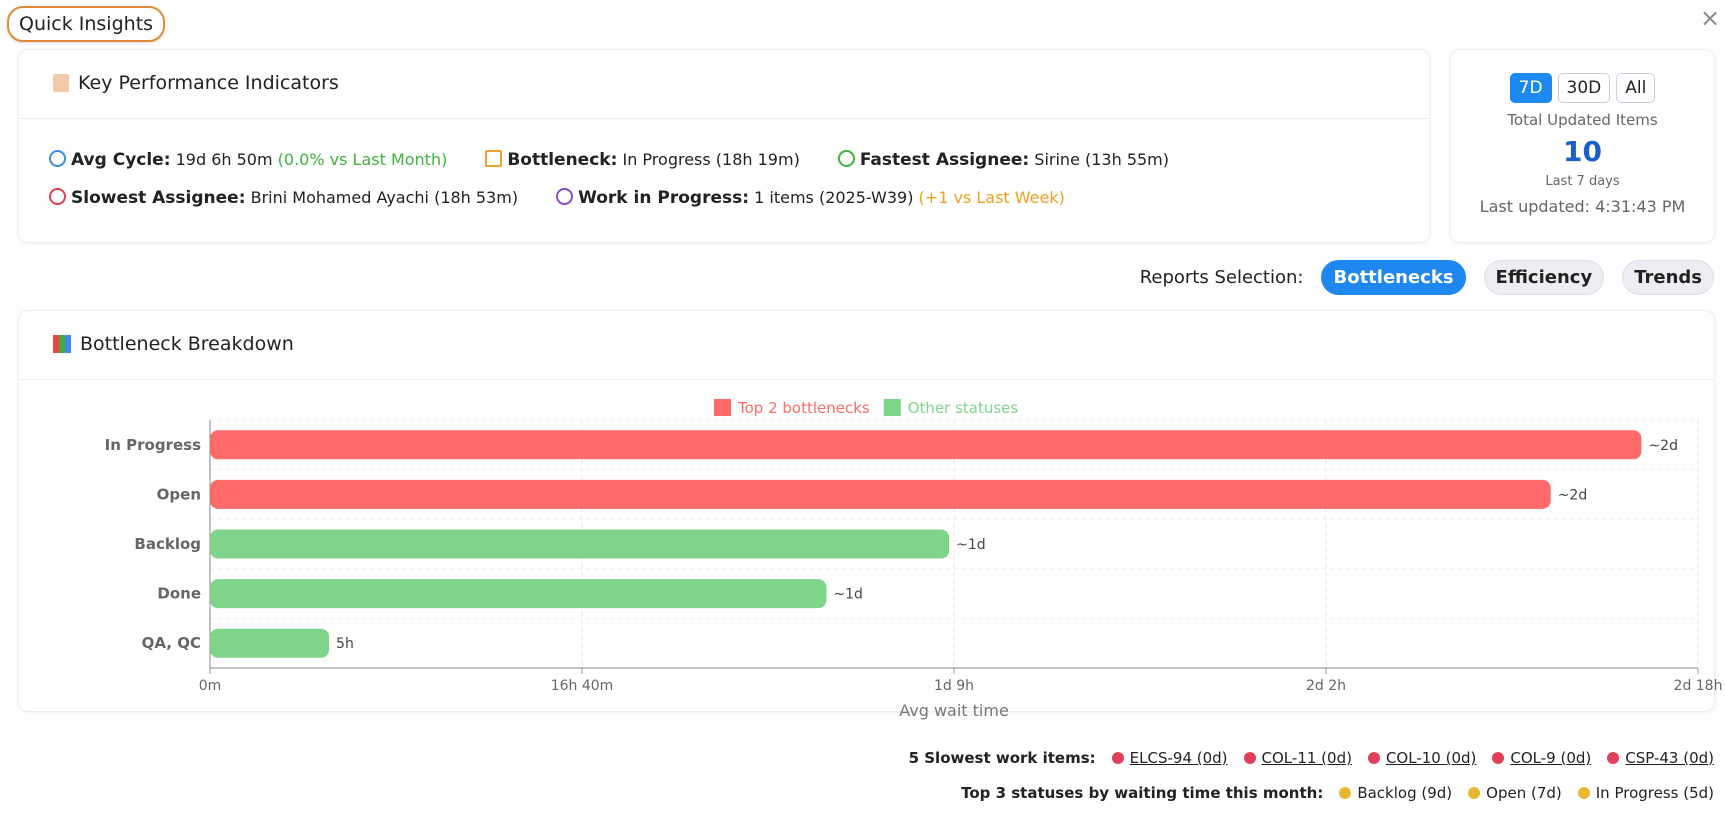  I want to click on report-button: Bottlenecks, so click(1393, 277).